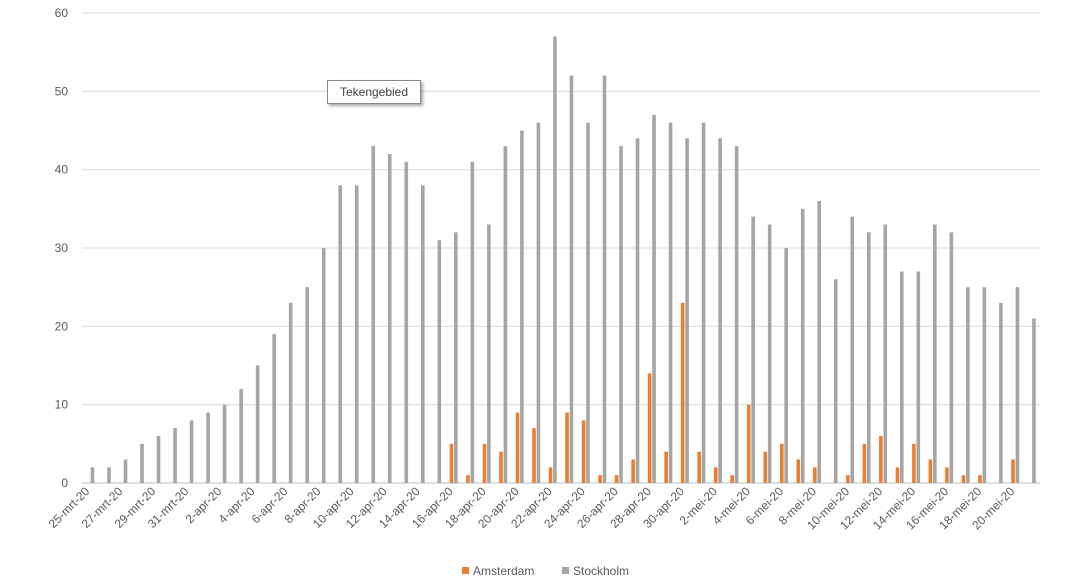  What do you see at coordinates (545, 571) in the screenshot?
I see `legend: Amsterdam Stockholm` at bounding box center [545, 571].